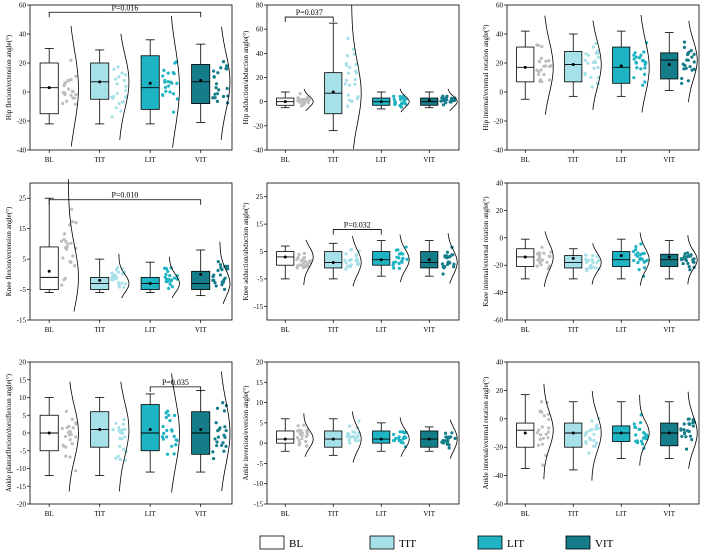 This screenshot has height=553, width=708. I want to click on box-TIT, so click(573, 67).